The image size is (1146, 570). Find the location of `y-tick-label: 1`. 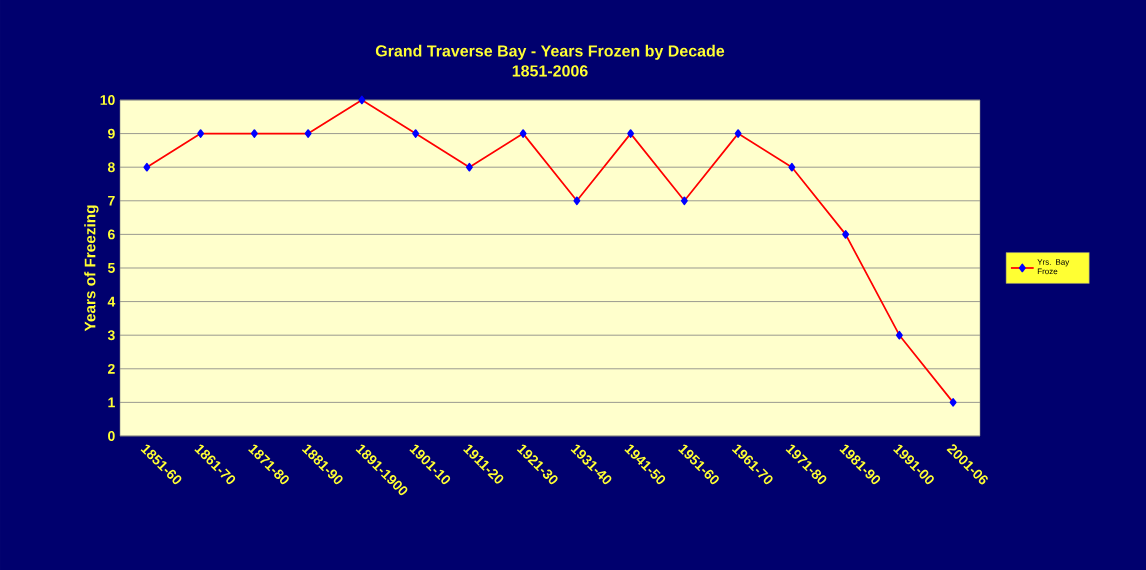

y-tick-label: 1 is located at coordinates (111, 402).